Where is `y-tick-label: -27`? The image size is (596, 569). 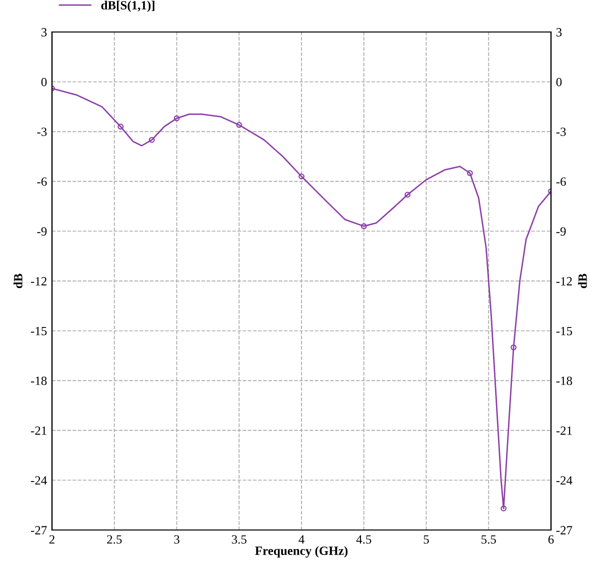 y-tick-label: -27 is located at coordinates (38, 530).